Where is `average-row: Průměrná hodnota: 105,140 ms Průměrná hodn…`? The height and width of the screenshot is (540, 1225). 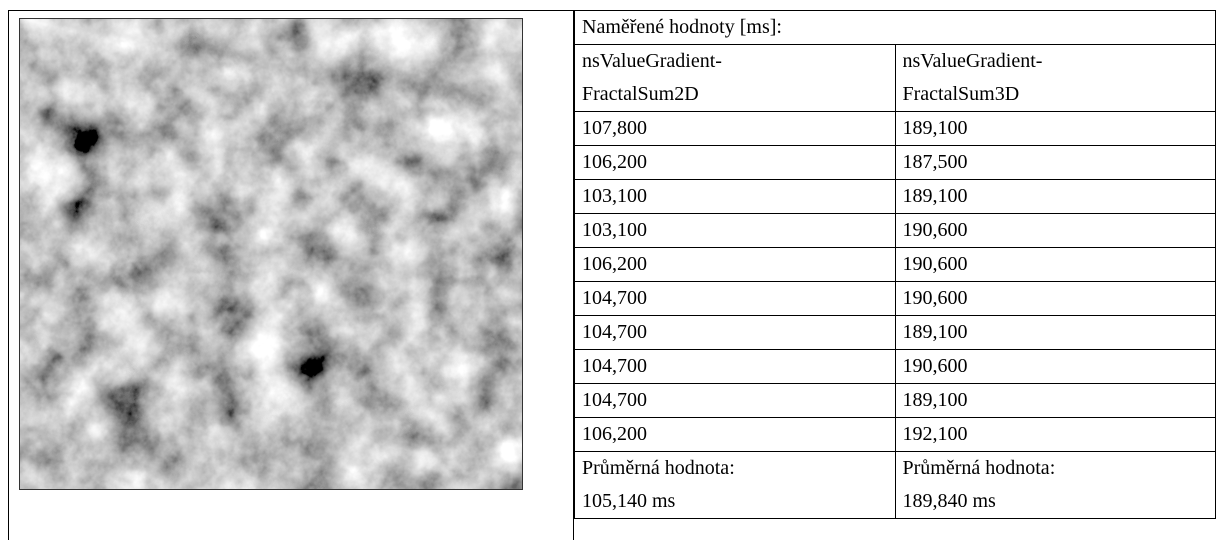 average-row: Průměrná hodnota: 105,140 ms Průměrná hodn… is located at coordinates (895, 485).